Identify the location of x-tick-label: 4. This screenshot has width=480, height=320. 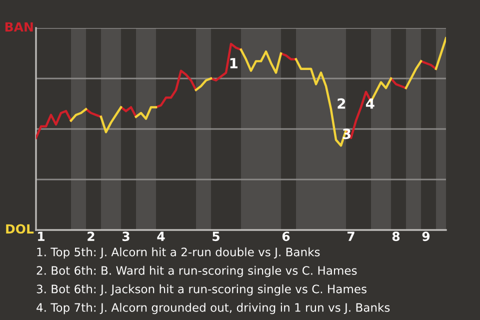
(161, 236).